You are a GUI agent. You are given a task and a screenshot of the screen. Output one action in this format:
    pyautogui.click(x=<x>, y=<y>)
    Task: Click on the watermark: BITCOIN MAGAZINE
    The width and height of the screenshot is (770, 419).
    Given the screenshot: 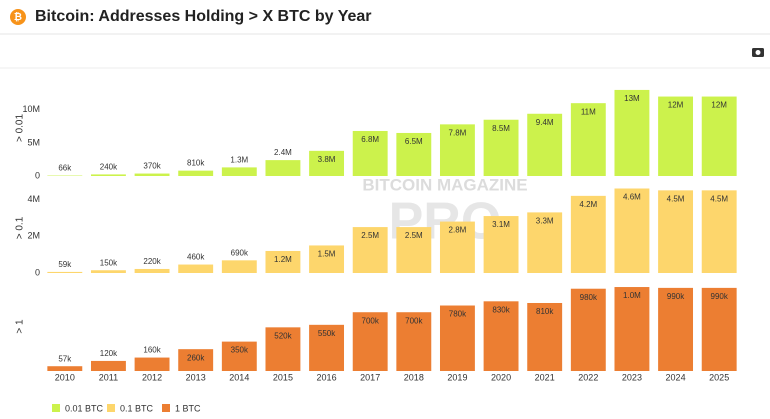 What is the action you would take?
    pyautogui.click(x=444, y=184)
    